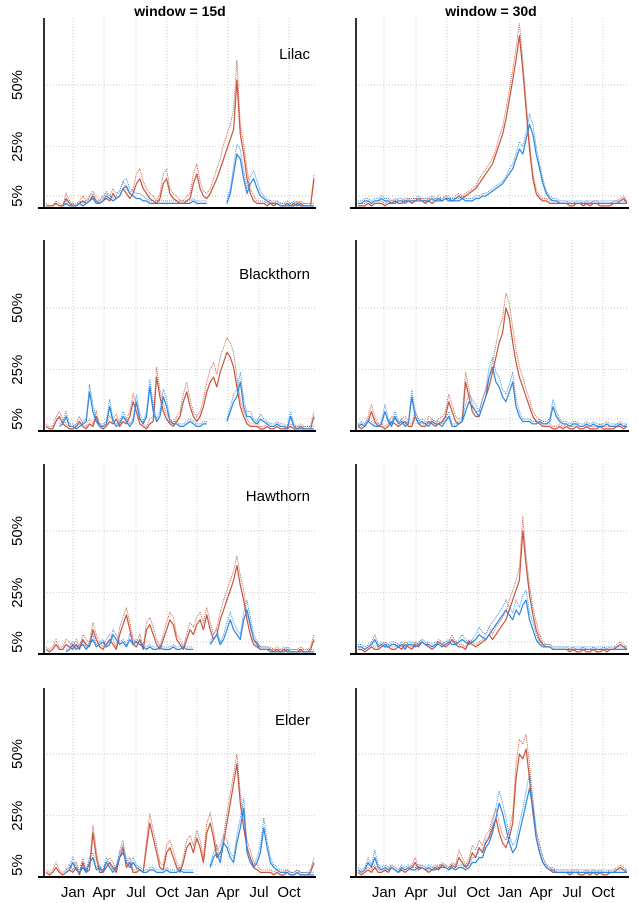 The width and height of the screenshot is (637, 903). I want to click on panel-hawthorn-30d, so click(489, 559).